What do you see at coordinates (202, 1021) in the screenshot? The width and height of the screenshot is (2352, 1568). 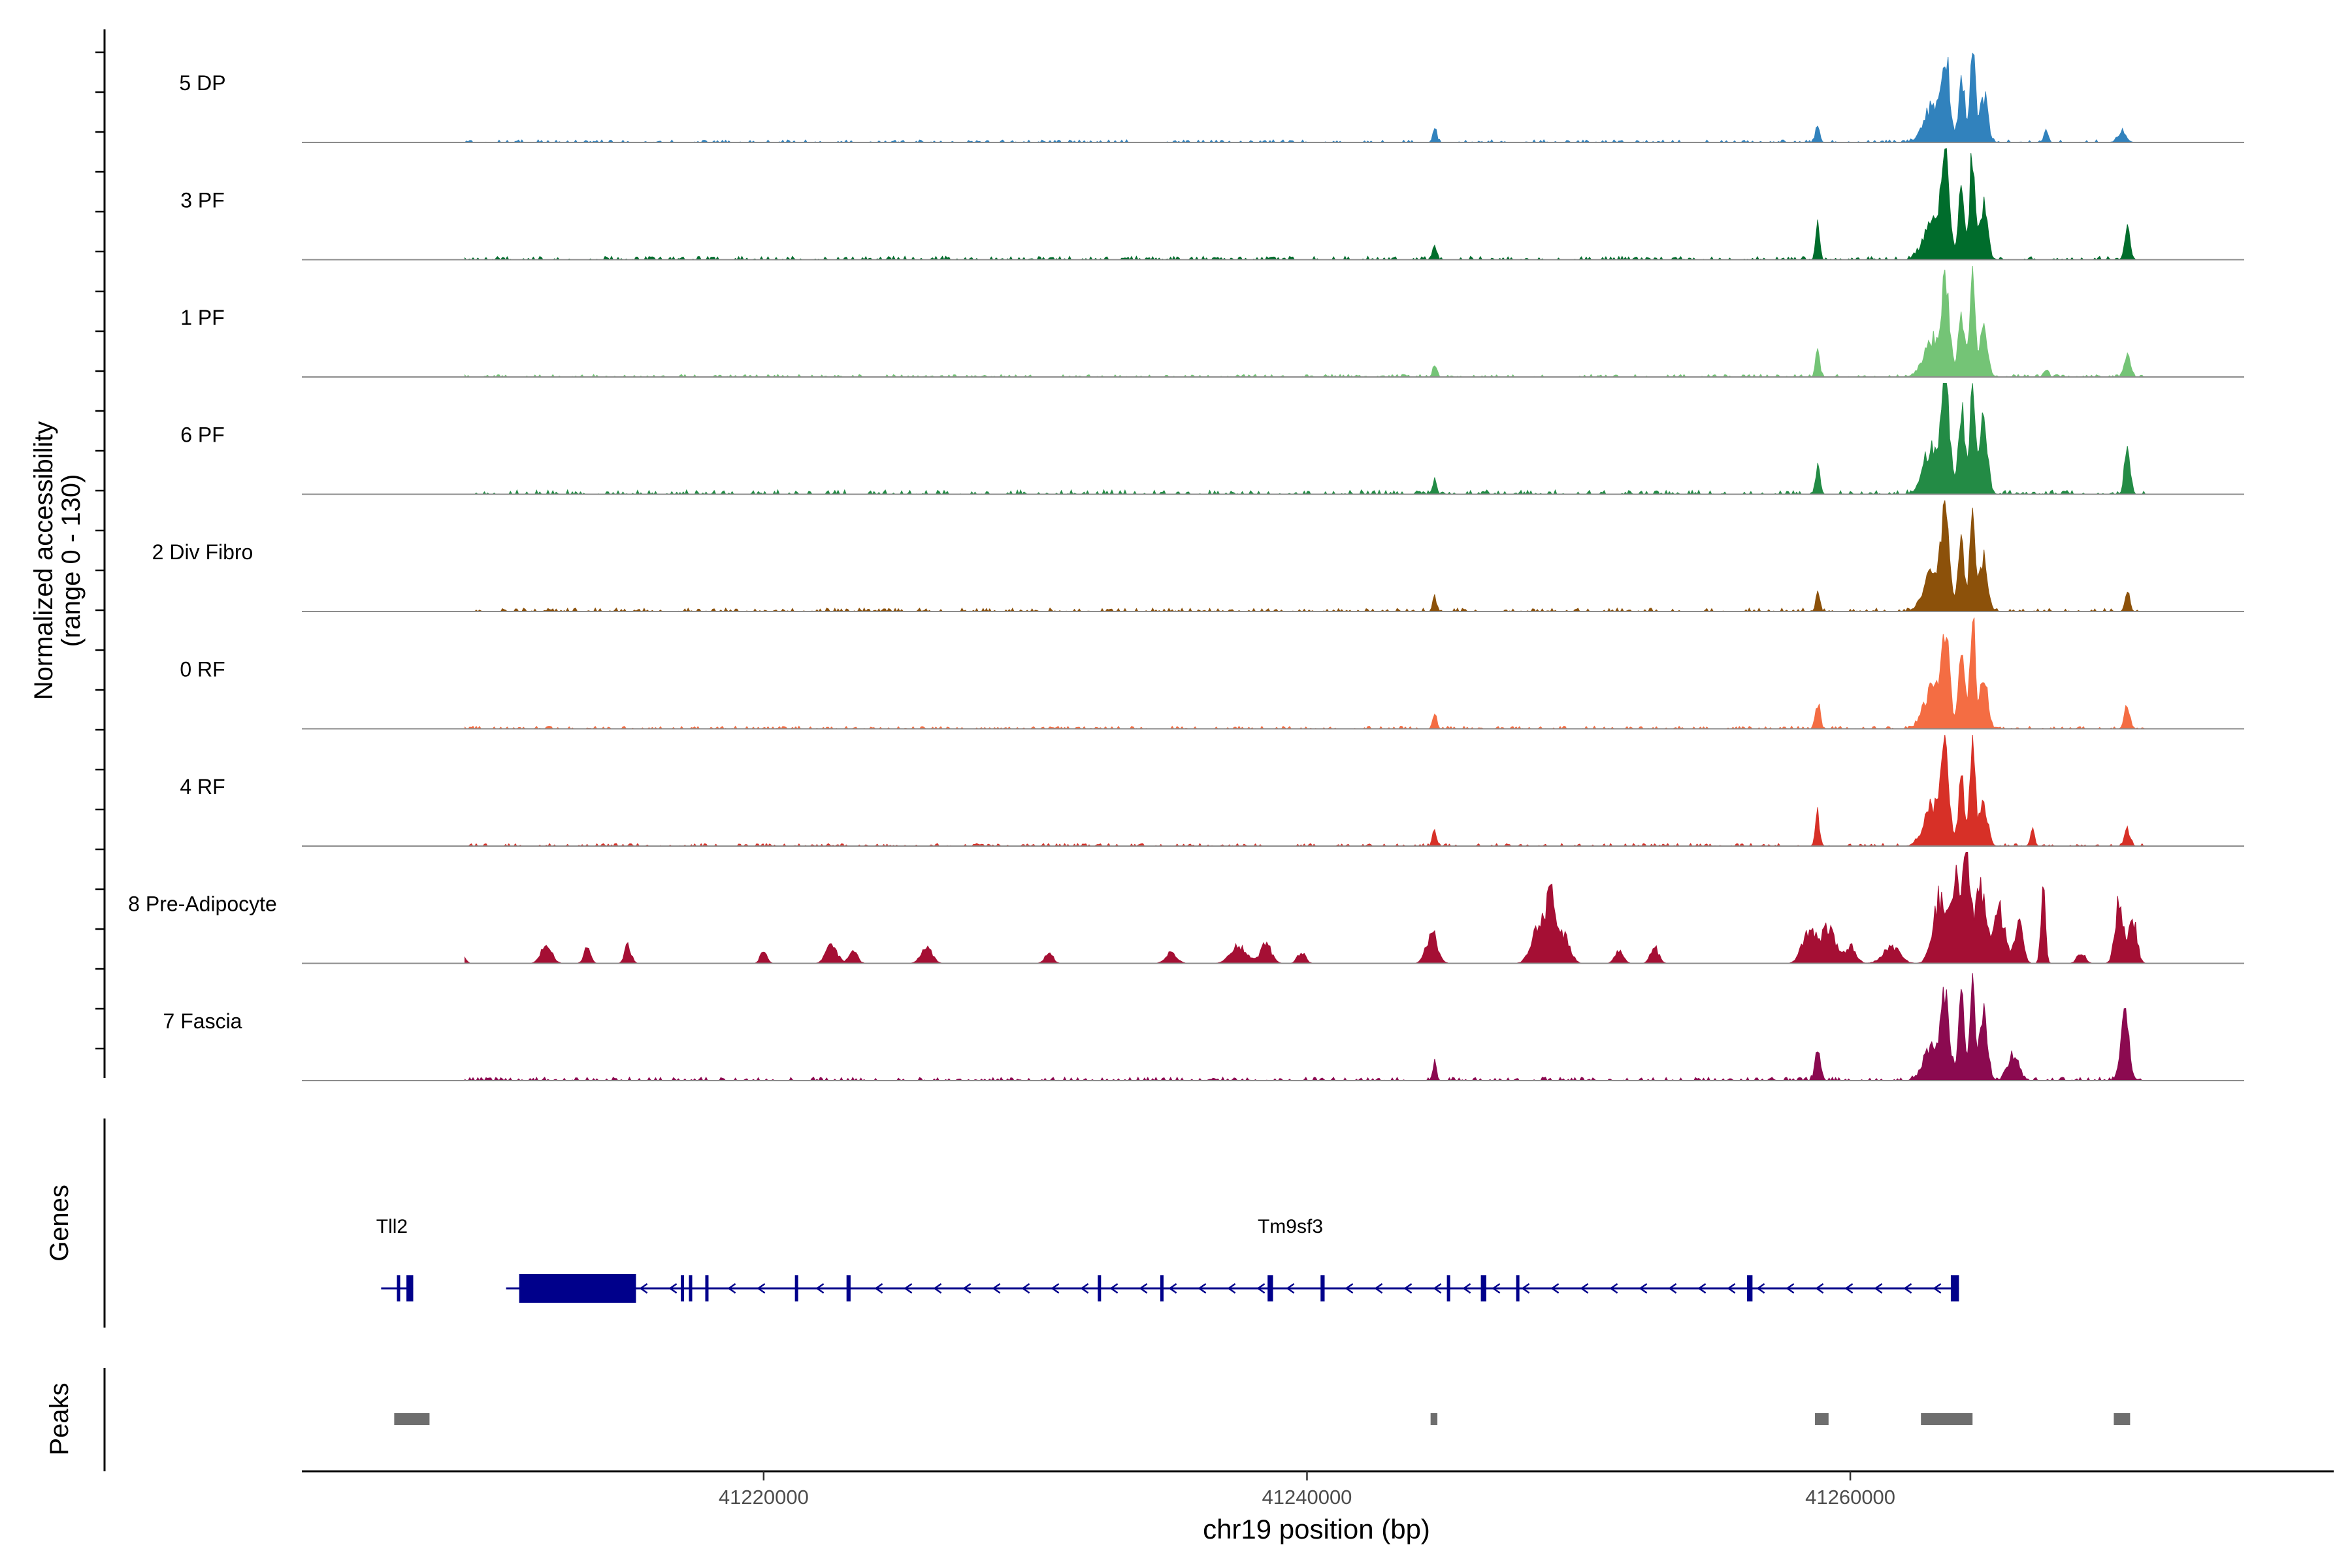 I see `track-label: 7 Fascia` at bounding box center [202, 1021].